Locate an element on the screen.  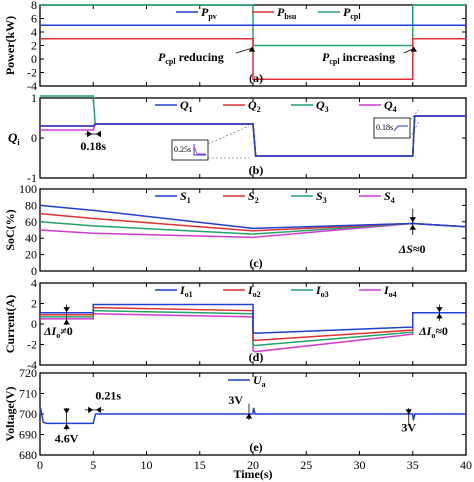
y-axis-label: Current(A) is located at coordinates (10, 324).